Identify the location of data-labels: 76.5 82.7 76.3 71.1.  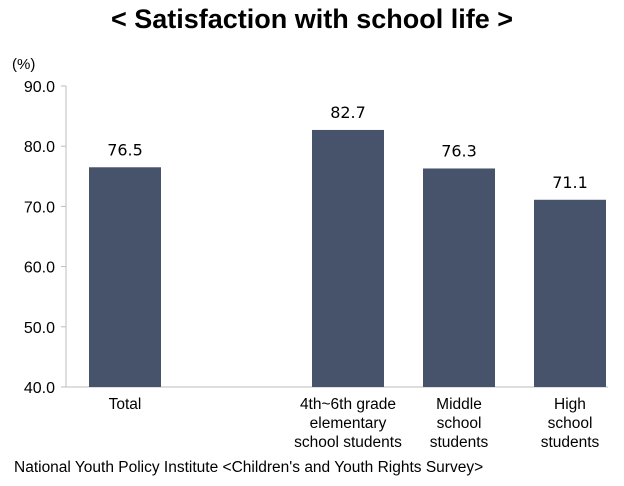
(347, 147).